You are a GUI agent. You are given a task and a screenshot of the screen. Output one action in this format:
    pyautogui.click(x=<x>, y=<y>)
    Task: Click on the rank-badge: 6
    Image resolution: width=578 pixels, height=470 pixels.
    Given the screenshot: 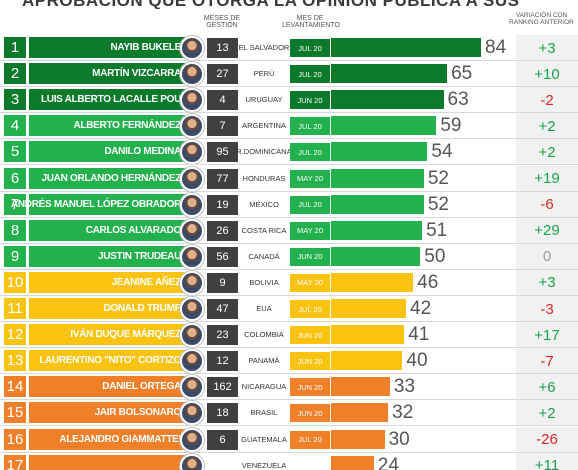 What is the action you would take?
    pyautogui.click(x=15, y=178)
    